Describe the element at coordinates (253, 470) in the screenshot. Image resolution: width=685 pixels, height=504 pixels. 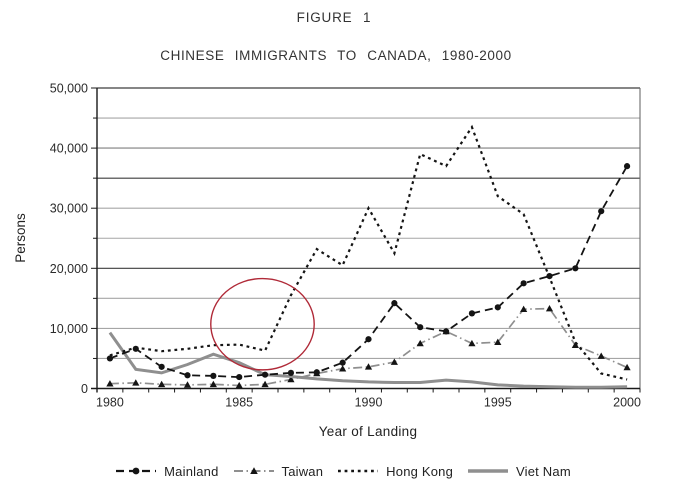
I see `legend-marker-dashdot` at that location.